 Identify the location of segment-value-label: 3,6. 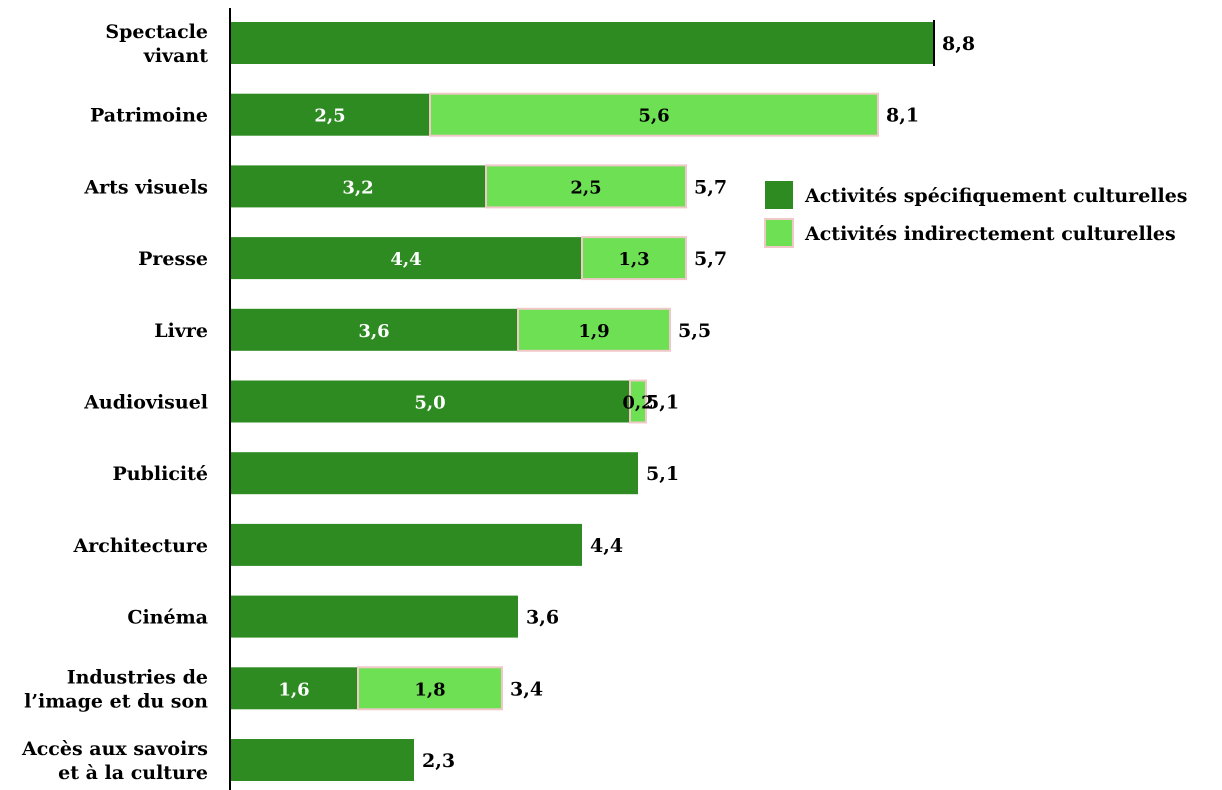
(373, 331).